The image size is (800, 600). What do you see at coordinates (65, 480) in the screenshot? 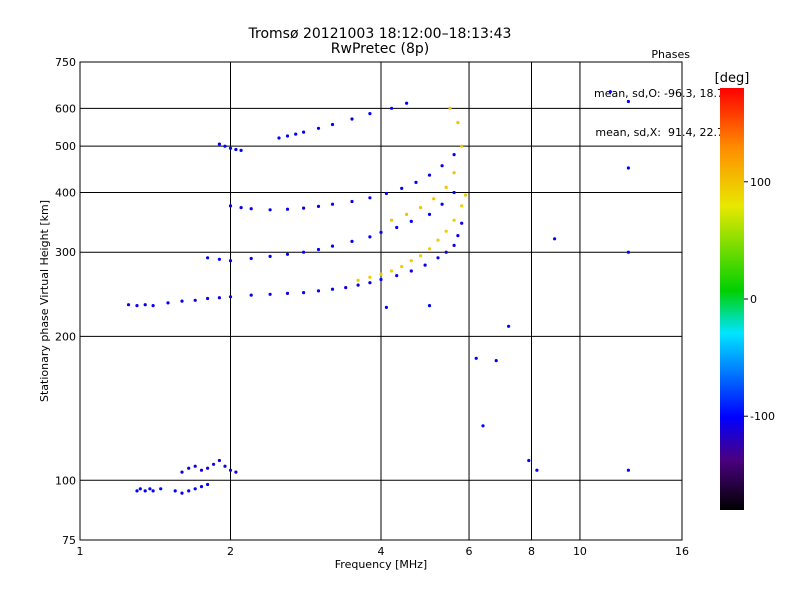
I see `y-tick-label: 100` at bounding box center [65, 480].